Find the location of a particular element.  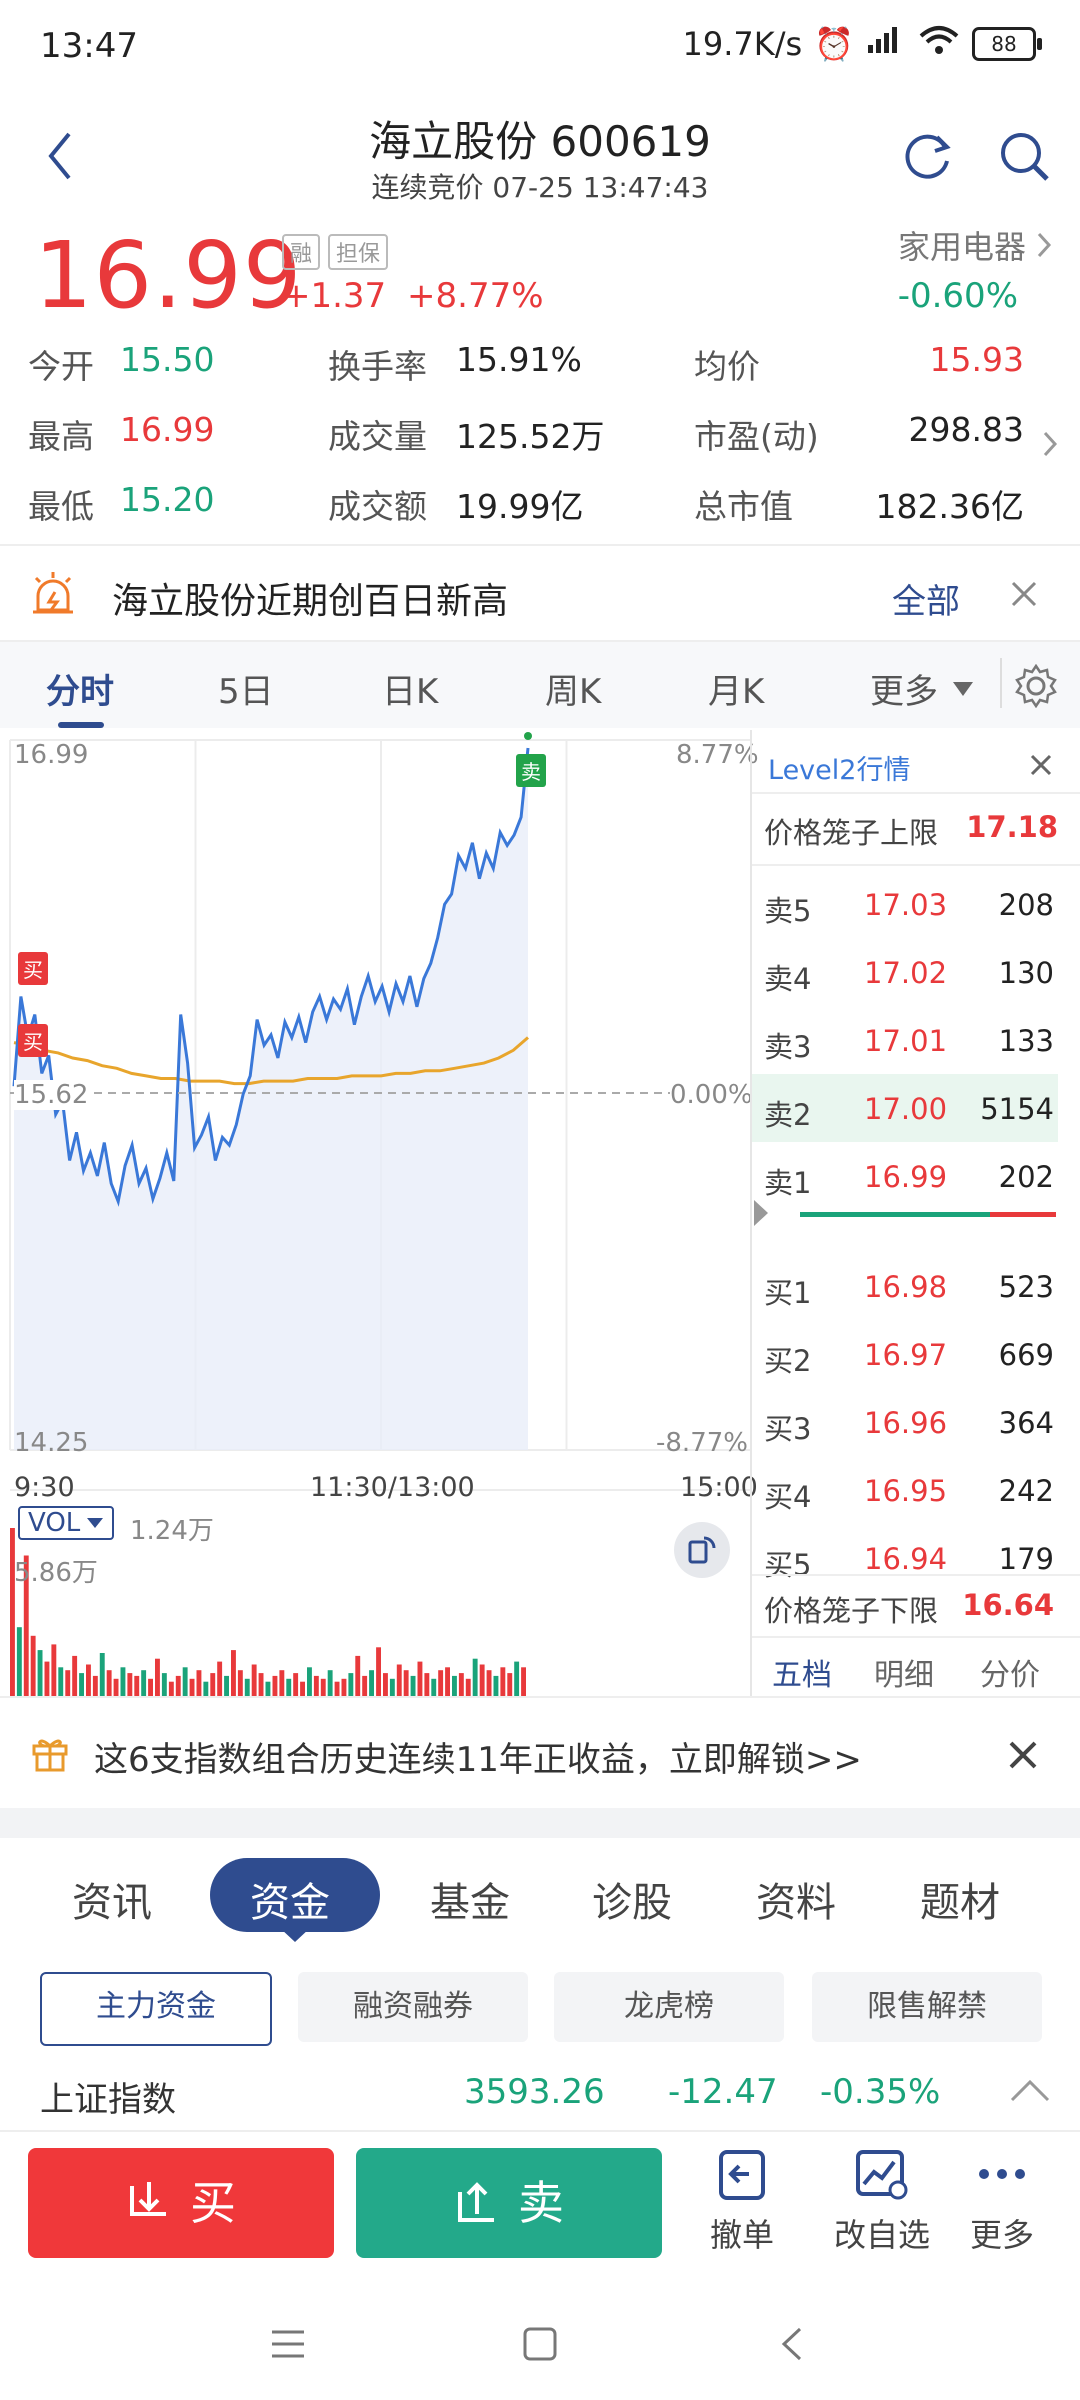

margin-tag: 融 is located at coordinates (301, 252).